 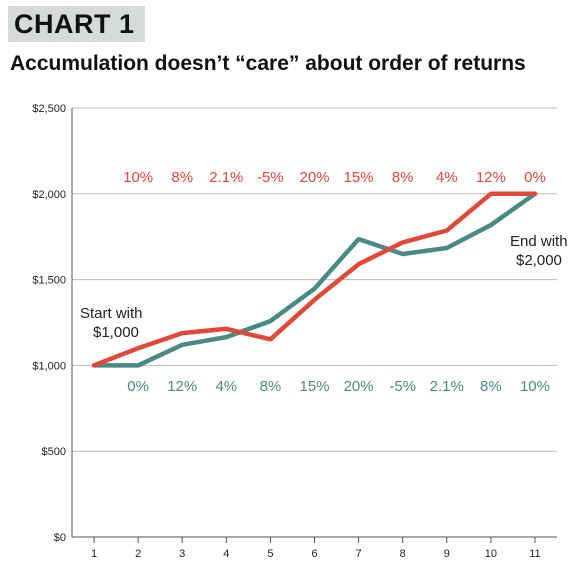 I want to click on x-tick-label: 10, so click(x=491, y=554).